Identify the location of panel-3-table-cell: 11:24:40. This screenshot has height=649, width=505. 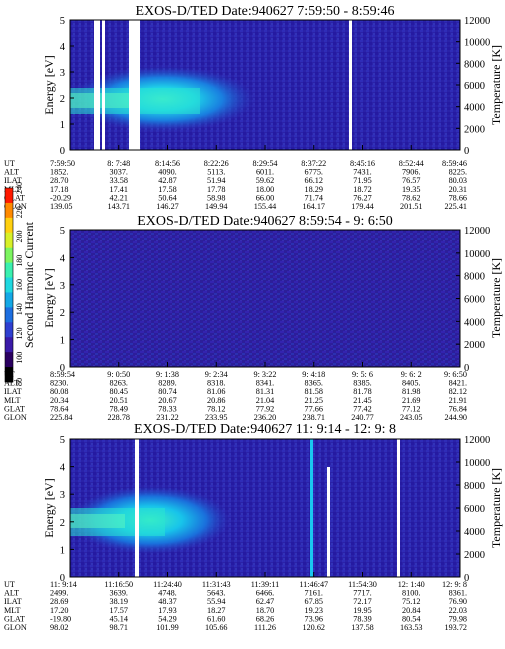
(167, 584).